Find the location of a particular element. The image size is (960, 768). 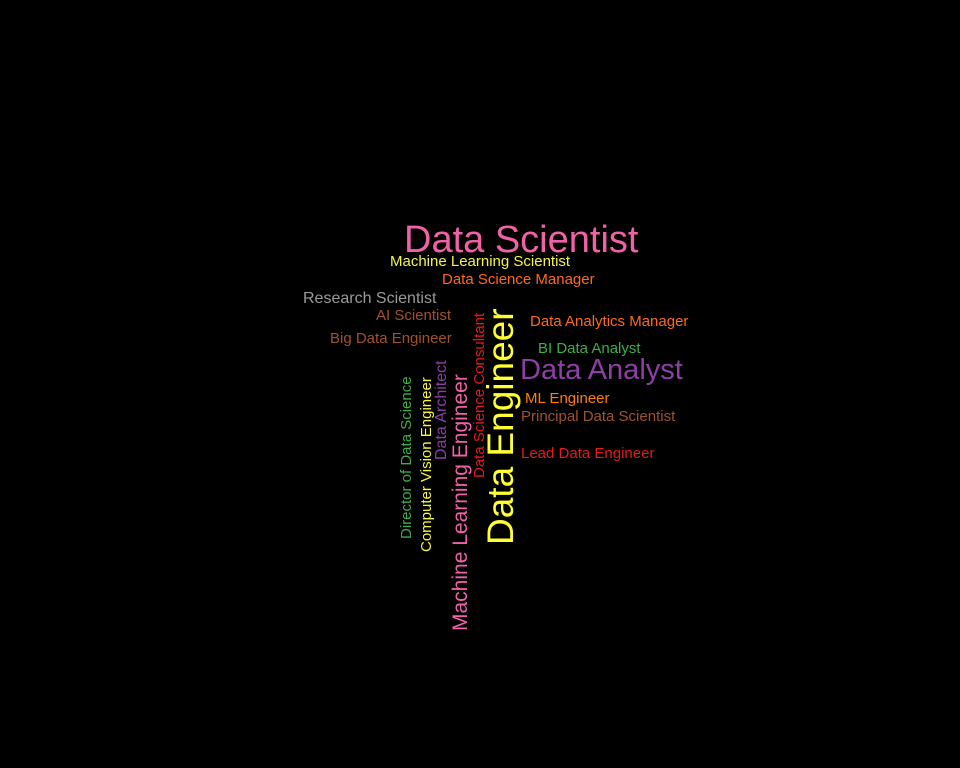

word-machine-learning-engineer: Machine Learning Engineer is located at coordinates (460, 502).